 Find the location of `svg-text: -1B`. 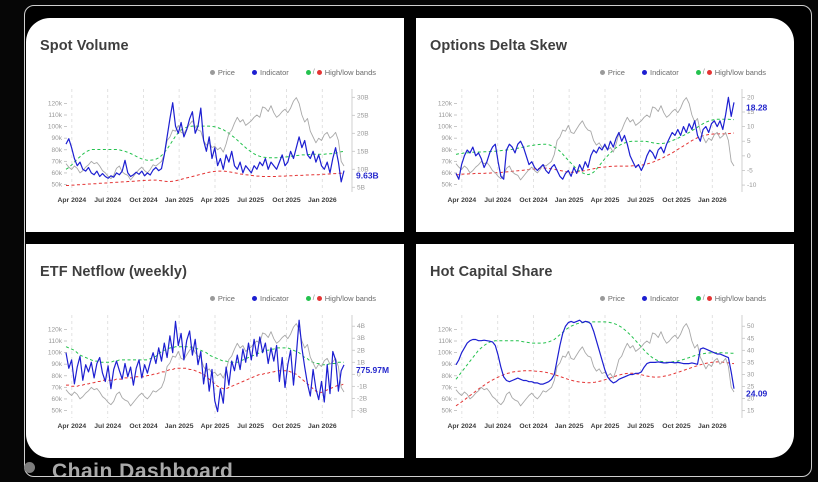

svg-text: -1B is located at coordinates (362, 386).